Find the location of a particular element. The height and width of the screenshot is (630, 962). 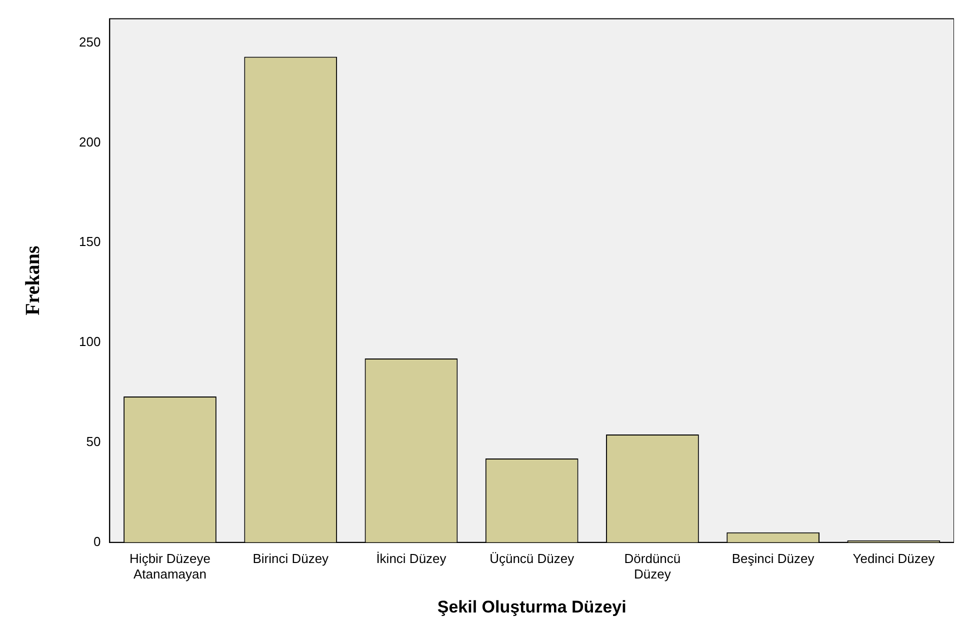

x-tick-label: İkinci Düzey is located at coordinates (411, 558).